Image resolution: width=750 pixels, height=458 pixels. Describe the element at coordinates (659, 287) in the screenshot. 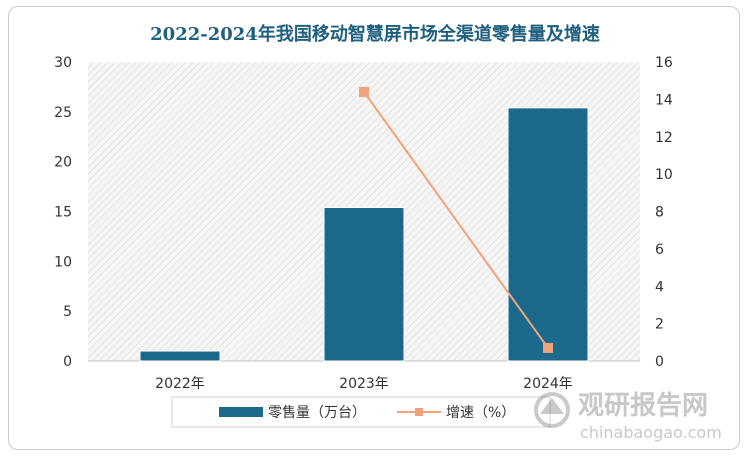

I see `y-right-tick-label: 4` at that location.